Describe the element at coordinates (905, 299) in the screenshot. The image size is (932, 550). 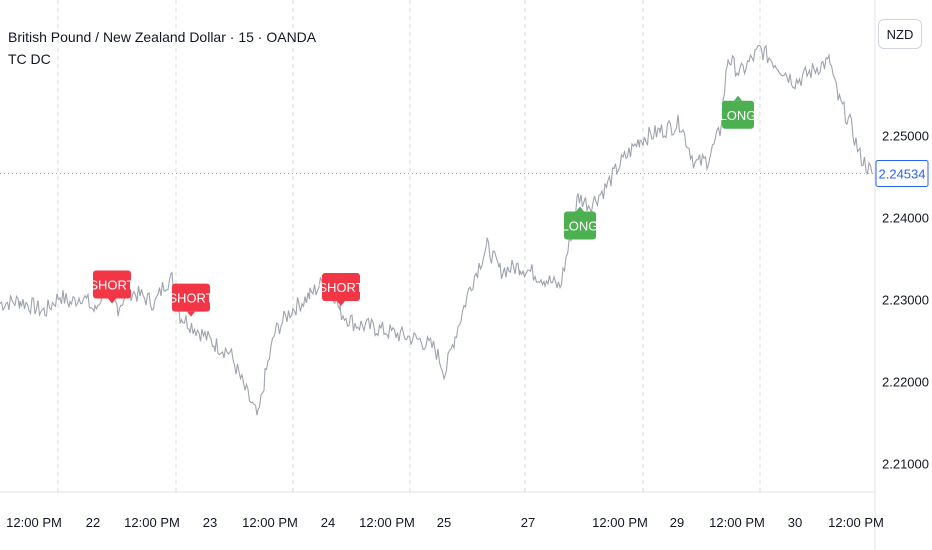
I see `y-tick-label: 2.23000` at that location.